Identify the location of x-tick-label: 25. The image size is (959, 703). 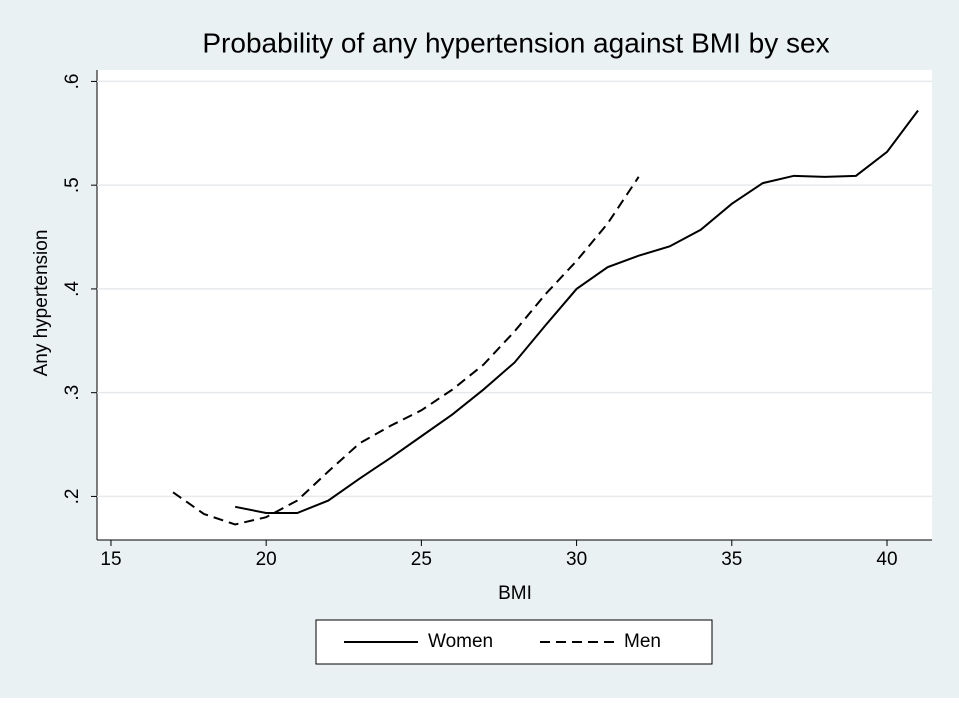
(421, 559).